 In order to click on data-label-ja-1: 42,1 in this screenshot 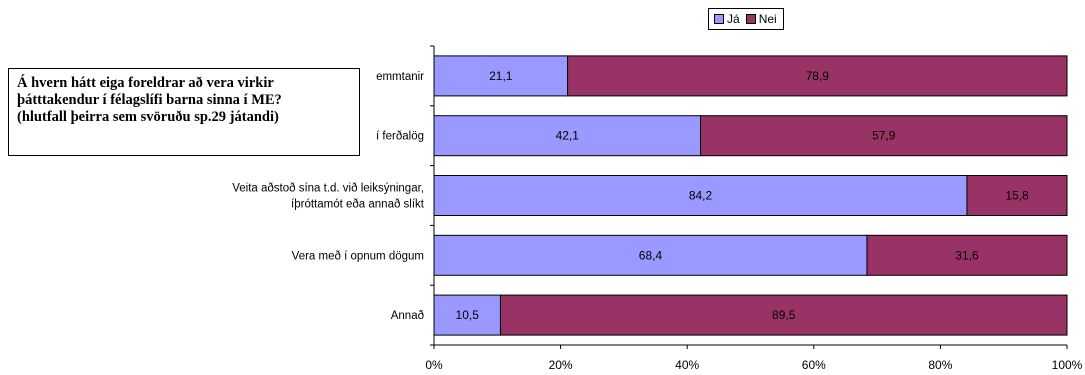, I will do `click(568, 136)`.